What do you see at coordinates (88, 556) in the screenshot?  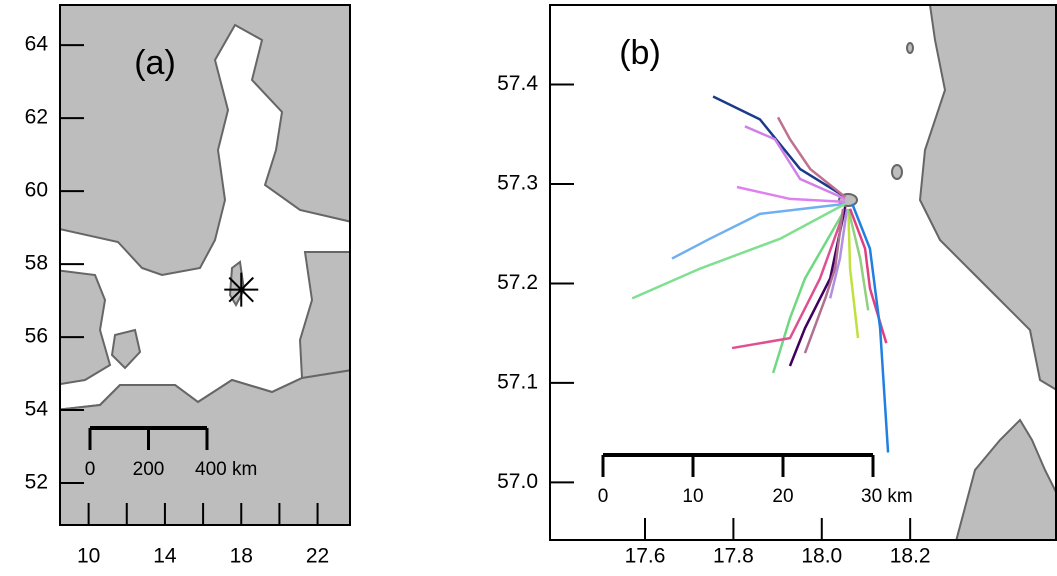 I see `x-tick-label: 10` at bounding box center [88, 556].